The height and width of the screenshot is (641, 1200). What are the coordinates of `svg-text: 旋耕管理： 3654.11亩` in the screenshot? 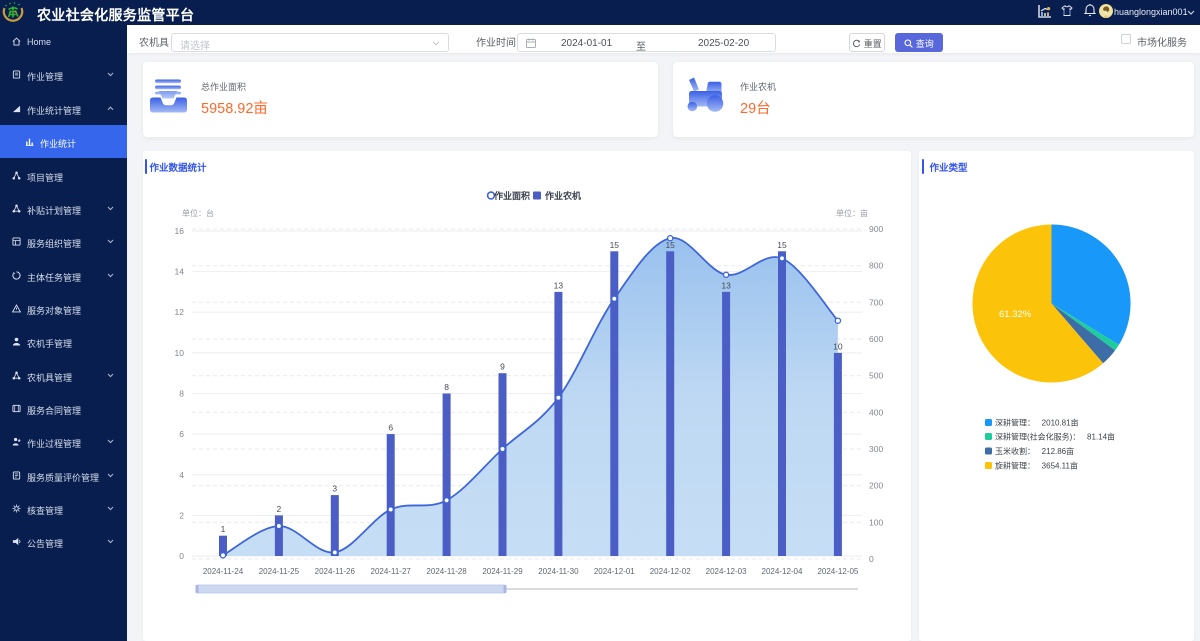 It's located at (1036, 466).